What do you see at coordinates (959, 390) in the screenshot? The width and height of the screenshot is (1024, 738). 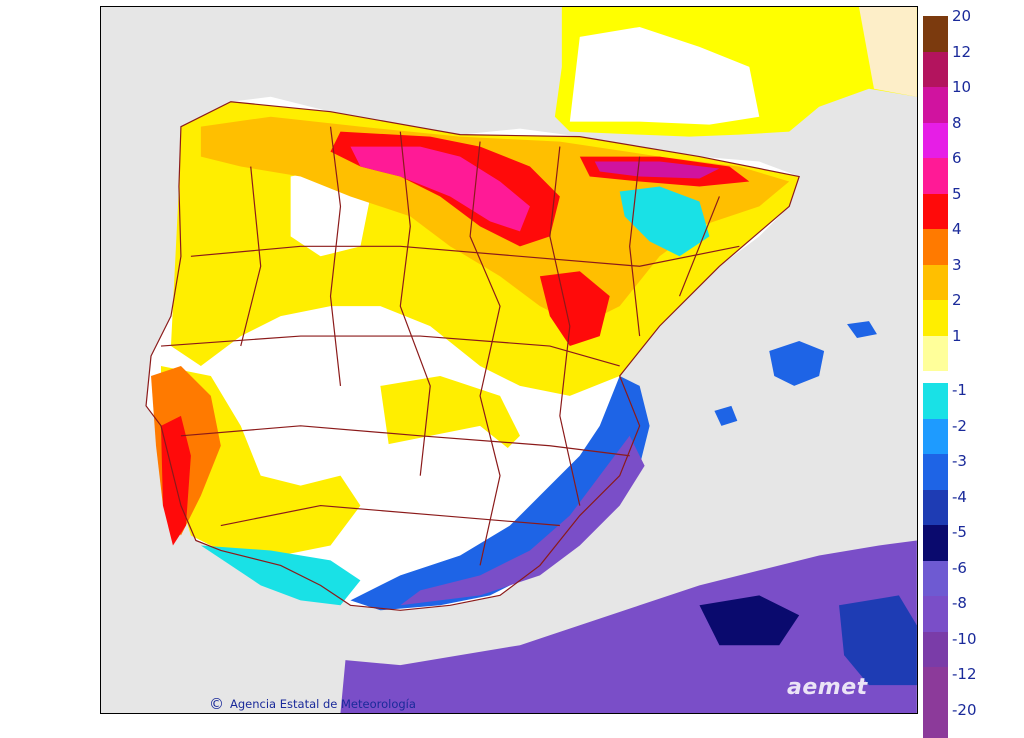 I see `legend-label-neg-0: -1` at bounding box center [959, 390].